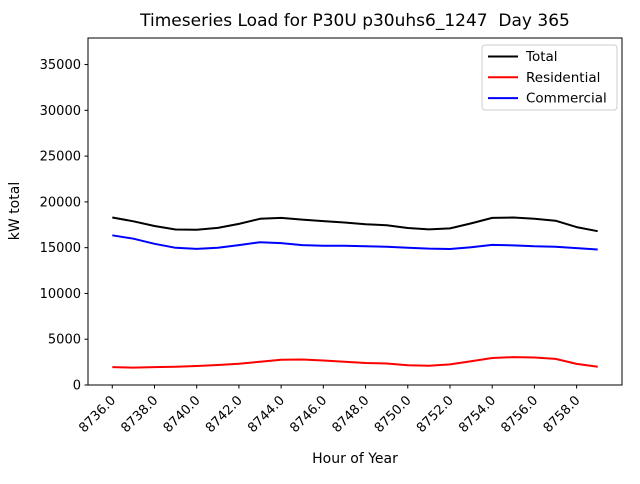 Image resolution: width=640 pixels, height=484 pixels. I want to click on y-tick-label: 35000, so click(60, 65).